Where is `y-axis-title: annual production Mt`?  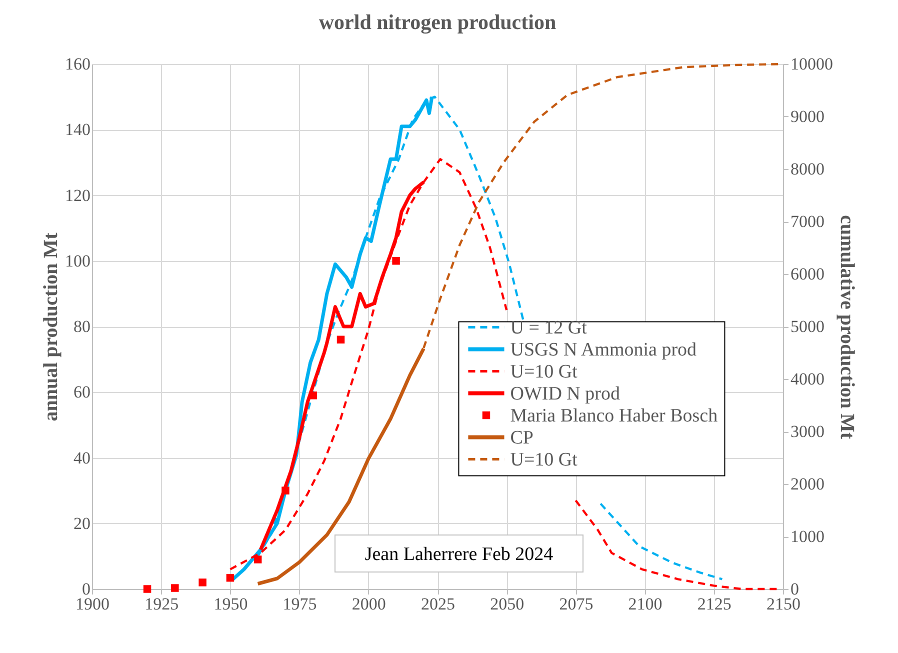 y-axis-title: annual production Mt is located at coordinates (51, 327).